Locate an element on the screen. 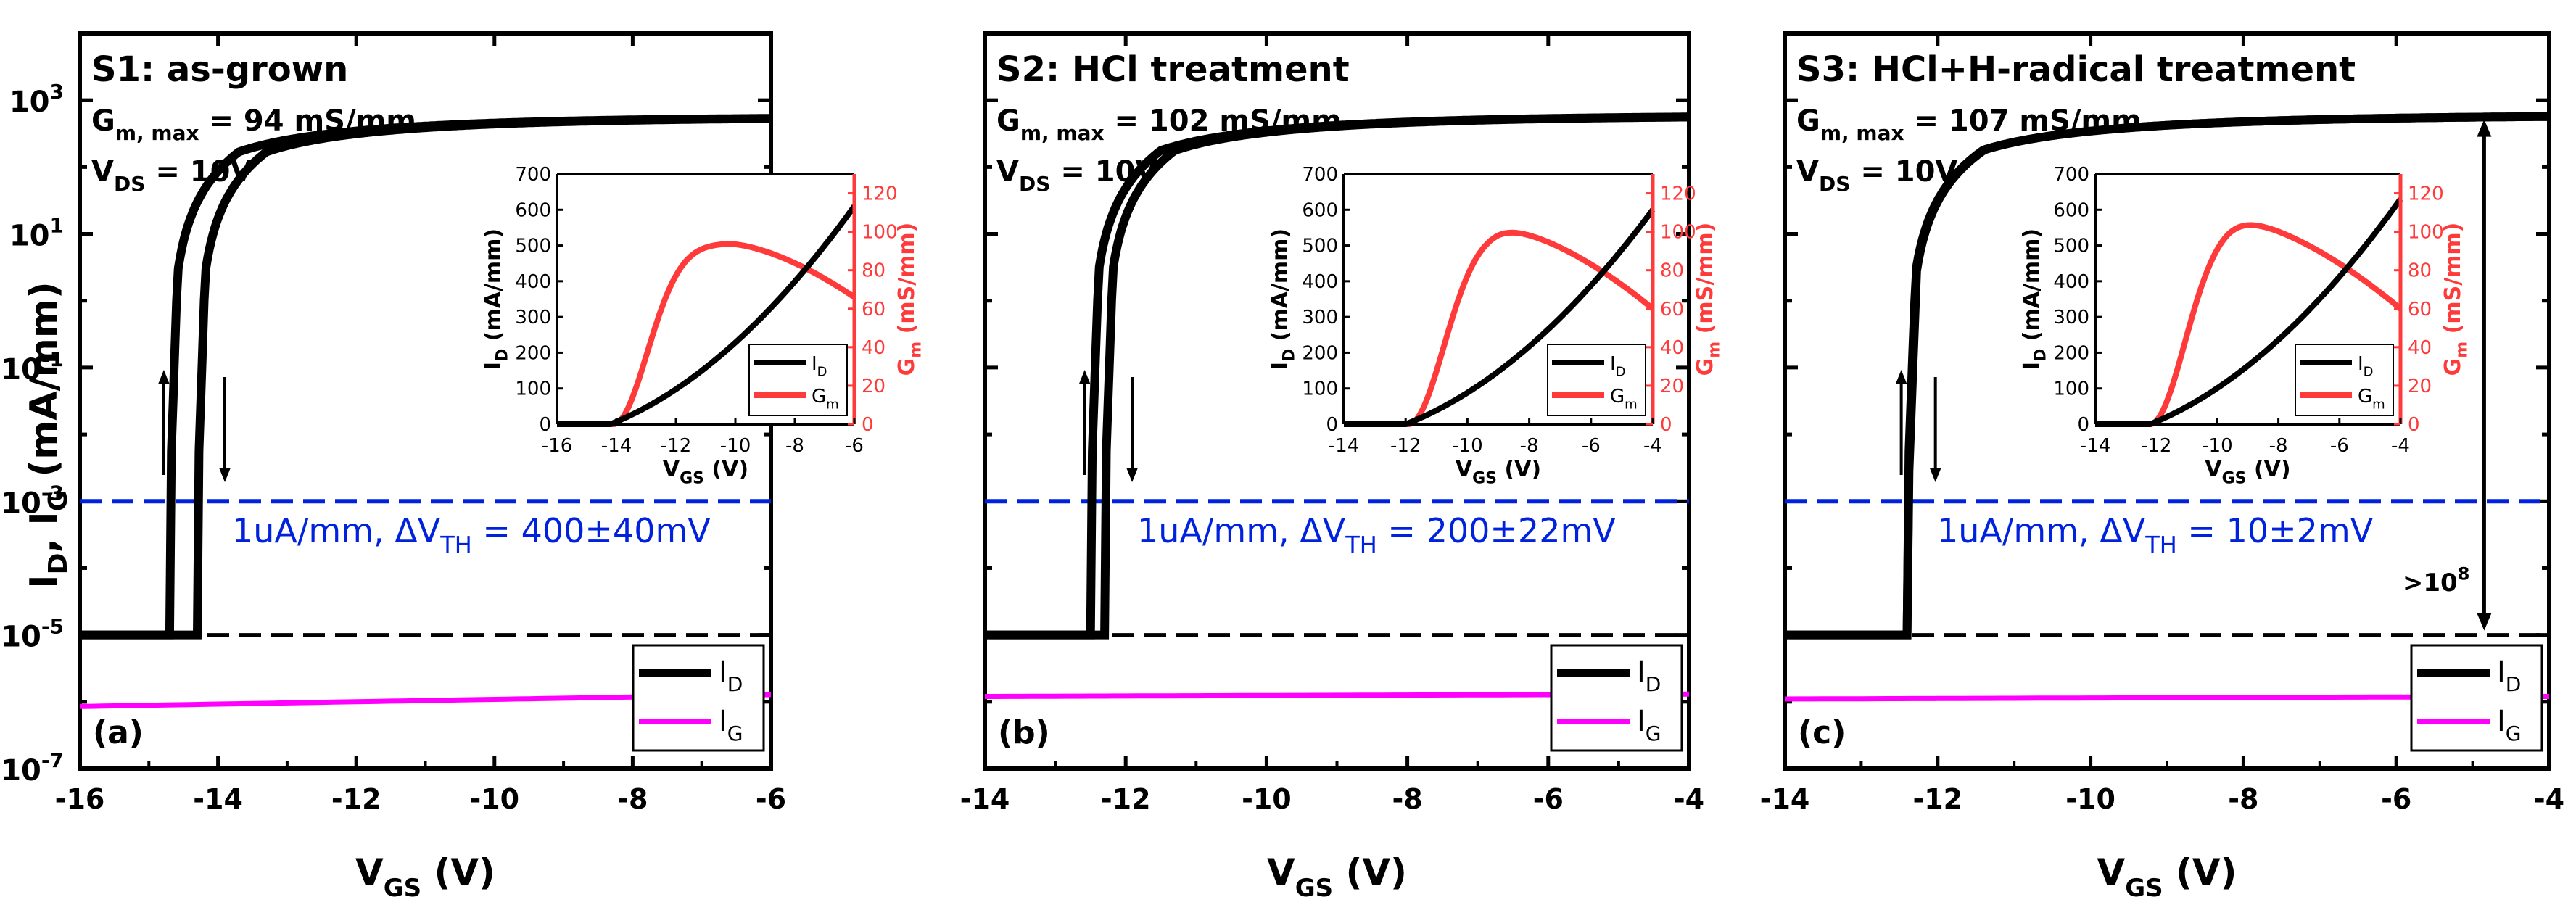 This screenshot has width=2576, height=918. vds-label: VDS = 10V is located at coordinates (1076, 175).